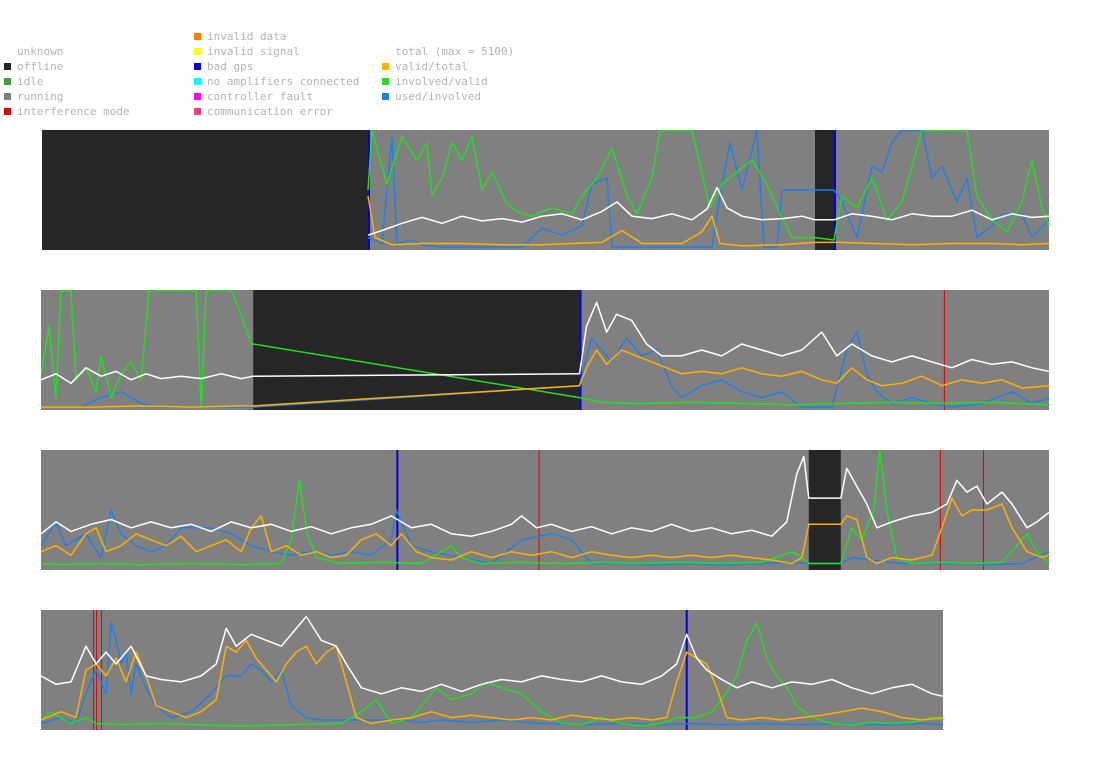  I want to click on legend-label-unknown: unknown, so click(40, 51).